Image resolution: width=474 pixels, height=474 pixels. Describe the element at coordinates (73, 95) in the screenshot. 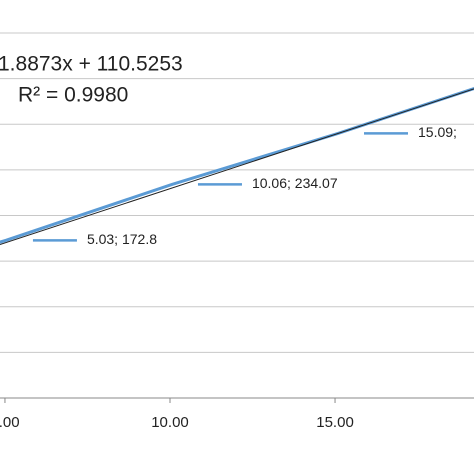

I see `r-squared: R² = 0.9980` at that location.